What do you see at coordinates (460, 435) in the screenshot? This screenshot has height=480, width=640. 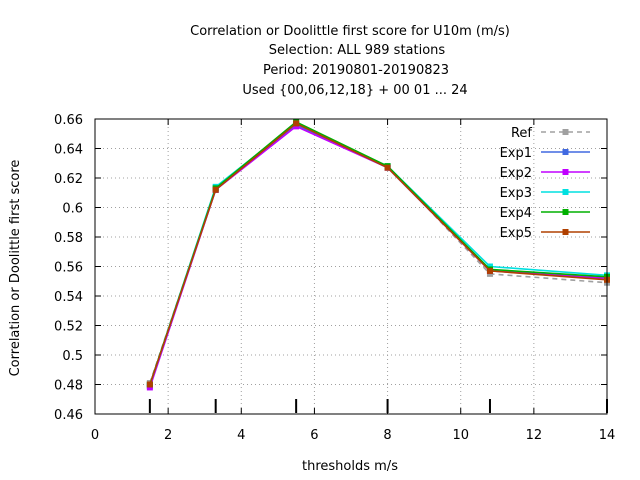 I see `x-tick-label: 10` at bounding box center [460, 435].